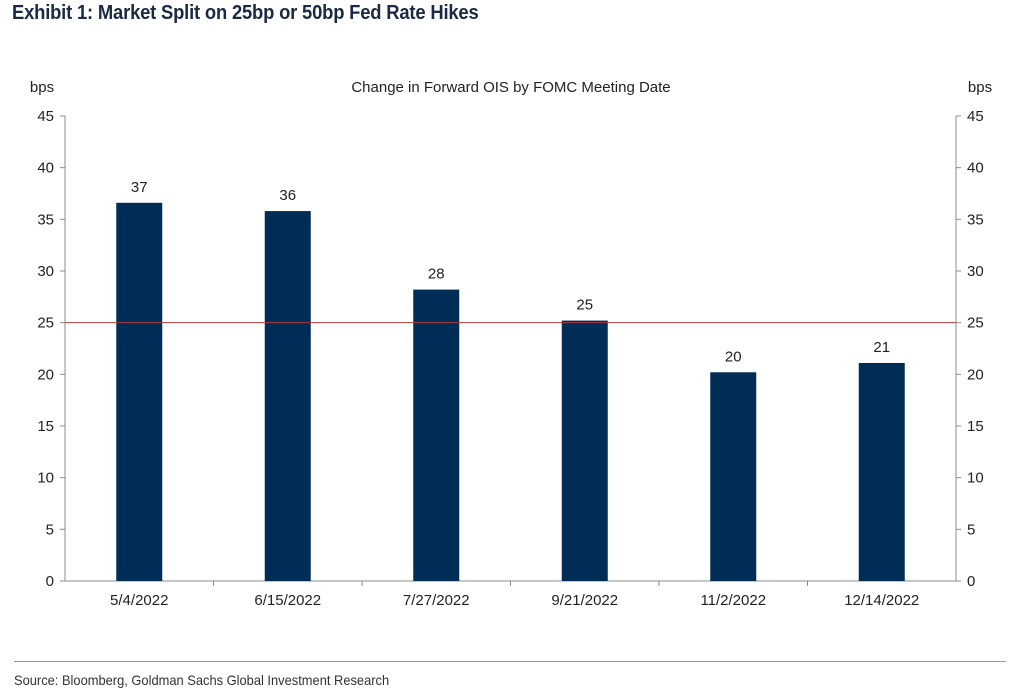 The image size is (1028, 698). I want to click on bar-data-label: 25, so click(584, 305).